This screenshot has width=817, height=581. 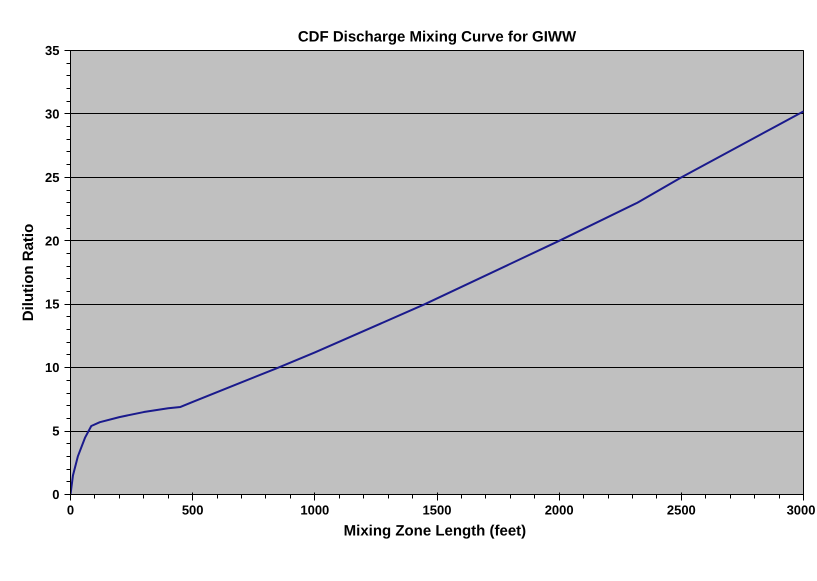 What do you see at coordinates (438, 37) in the screenshot?
I see `chart-title: CDF Discharge Mixing Curve for GIWW` at bounding box center [438, 37].